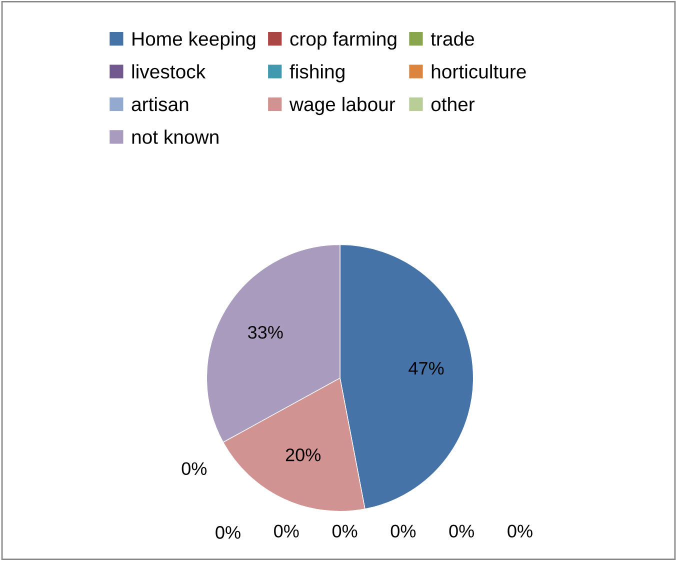 The width and height of the screenshot is (677, 561). What do you see at coordinates (342, 106) in the screenshot?
I see `legend-label: wage labour` at bounding box center [342, 106].